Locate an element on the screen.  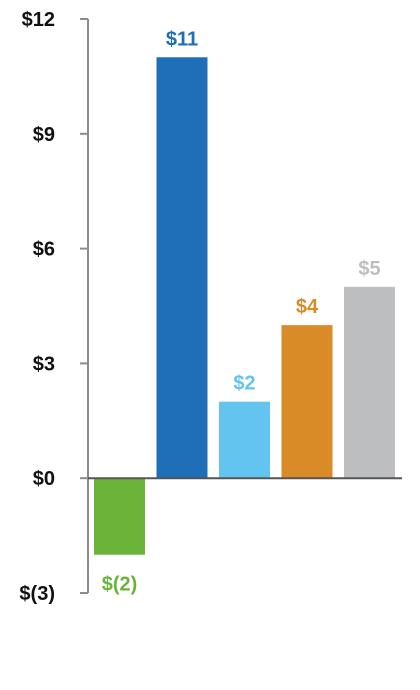
y-tick-label: $12 is located at coordinates (38, 20).